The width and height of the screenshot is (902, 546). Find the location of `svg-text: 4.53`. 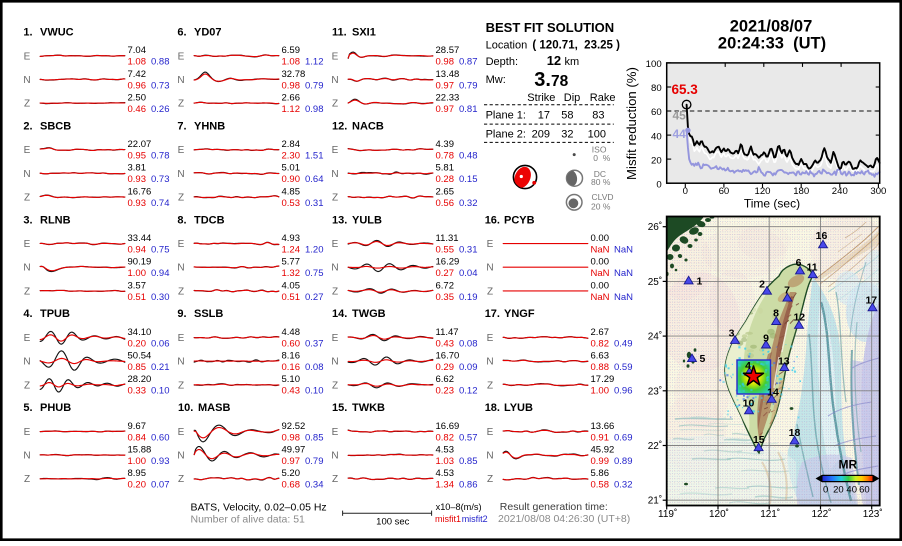

svg-text: 4.53 is located at coordinates (445, 473).